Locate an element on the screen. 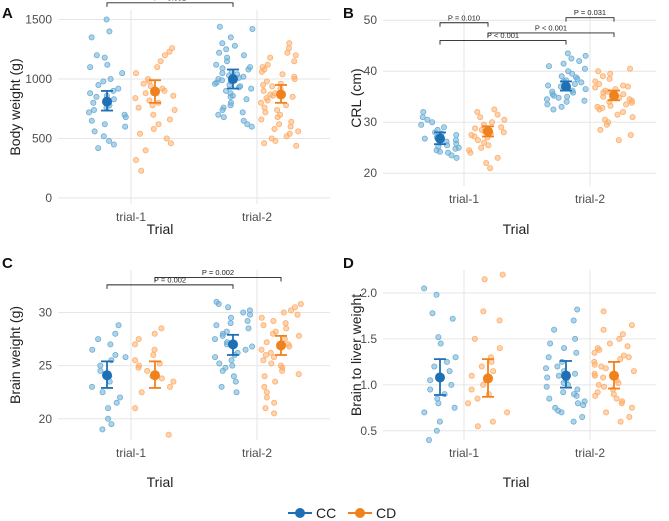 The height and width of the screenshot is (521, 669). panel-letter: A is located at coordinates (7, 13).